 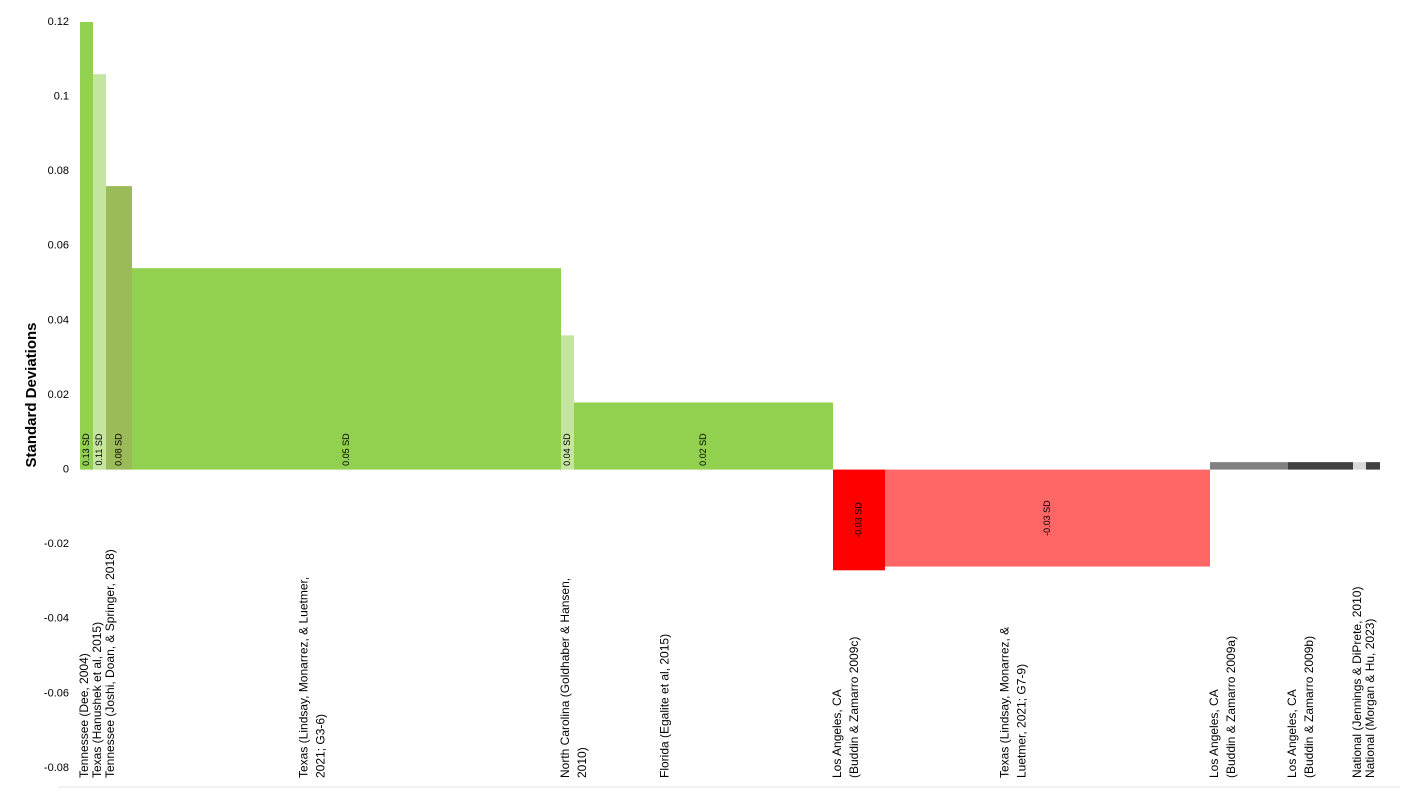 What do you see at coordinates (58, 171) in the screenshot?
I see `y-tick-label: 0.08` at bounding box center [58, 171].